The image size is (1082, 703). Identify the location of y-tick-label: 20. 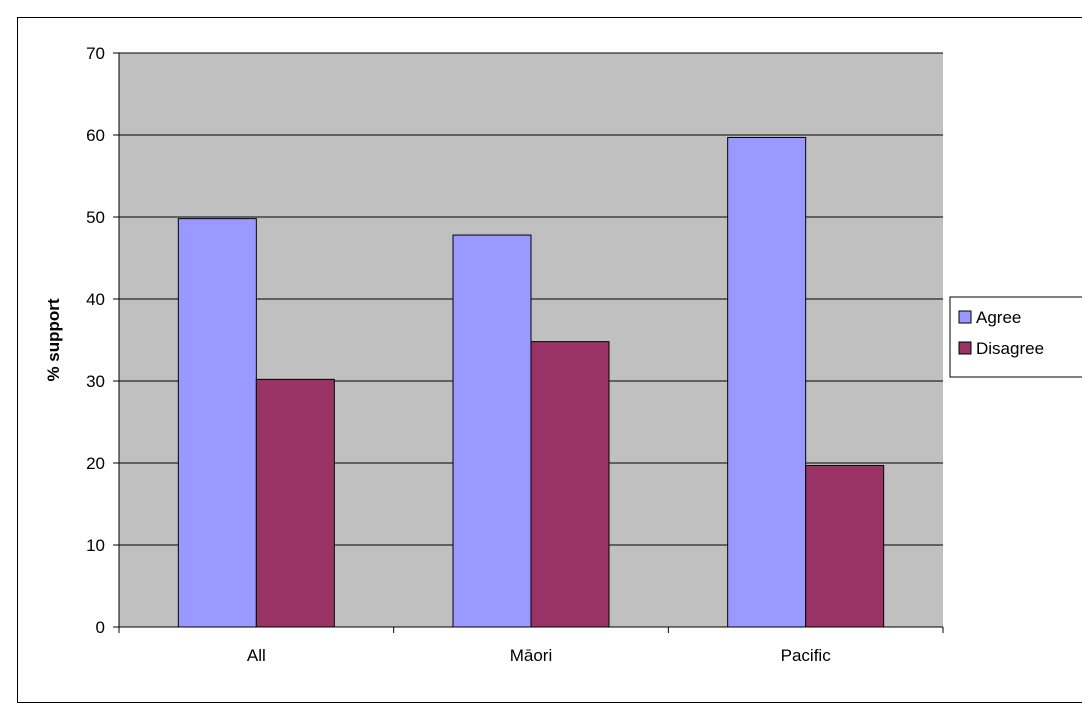
(95, 463).